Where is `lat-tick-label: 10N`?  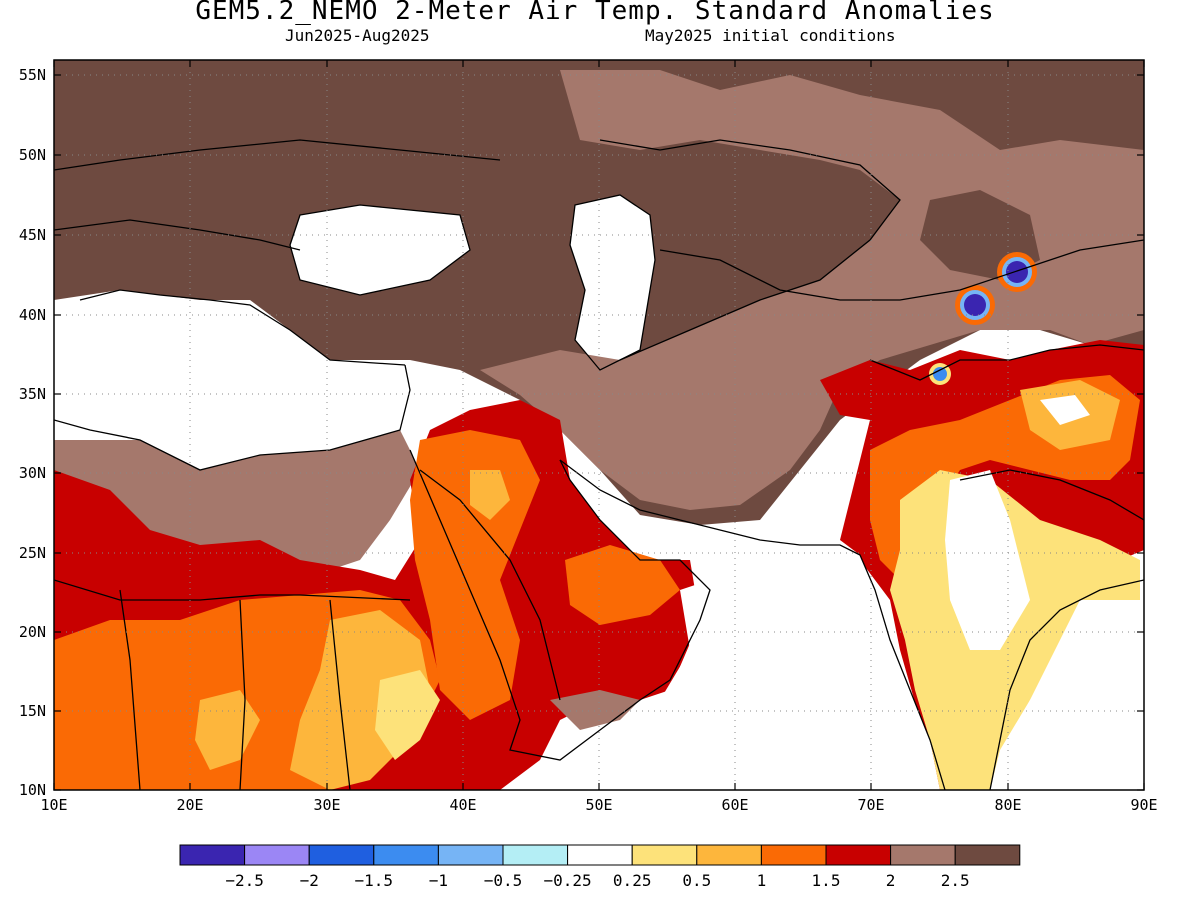
lat-tick-label: 10N is located at coordinates (32, 790).